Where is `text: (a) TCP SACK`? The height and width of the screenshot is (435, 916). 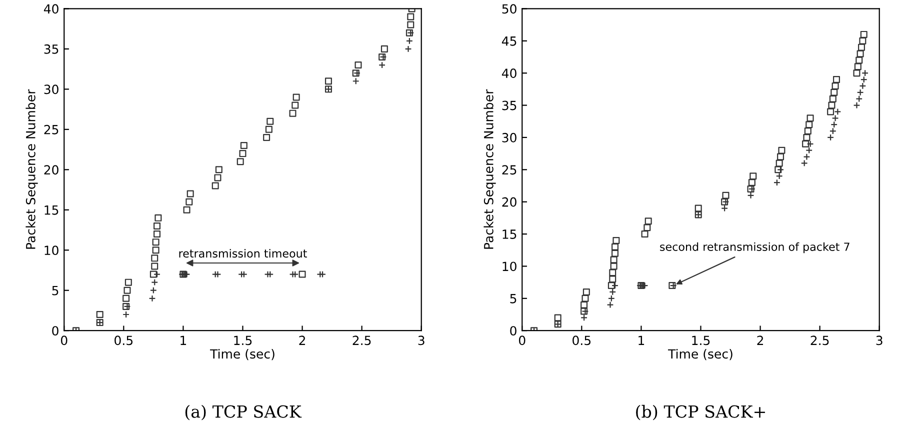 text: (a) TCP SACK is located at coordinates (243, 412).